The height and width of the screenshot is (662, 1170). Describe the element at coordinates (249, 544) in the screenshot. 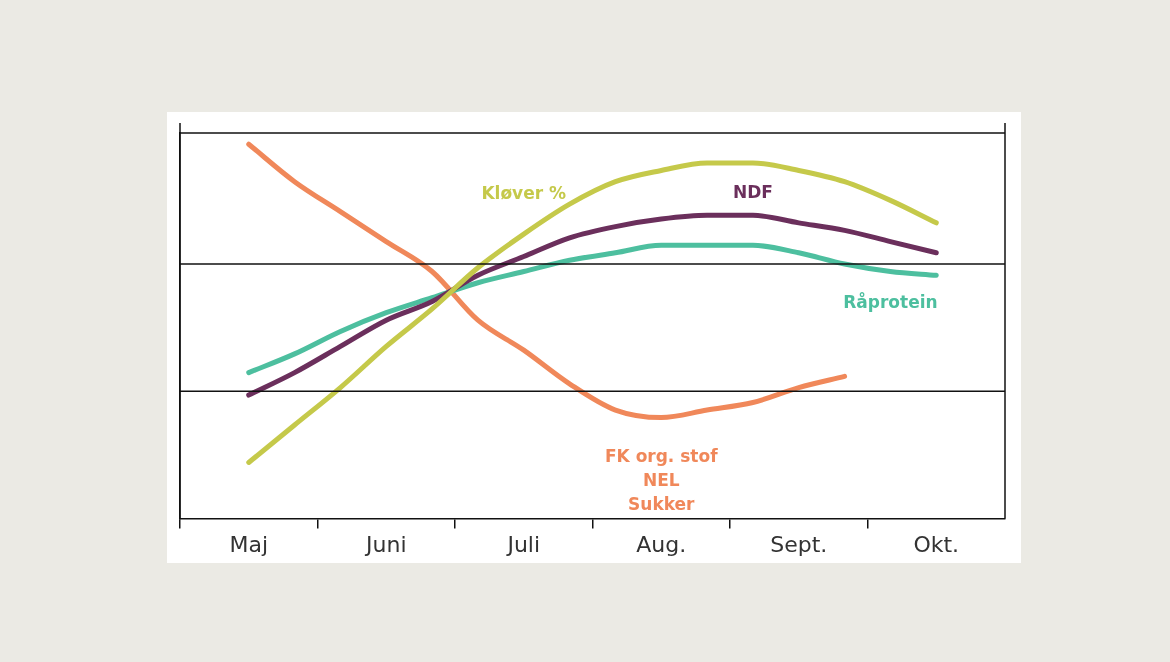

I see `x-tick-label: Maj` at that location.